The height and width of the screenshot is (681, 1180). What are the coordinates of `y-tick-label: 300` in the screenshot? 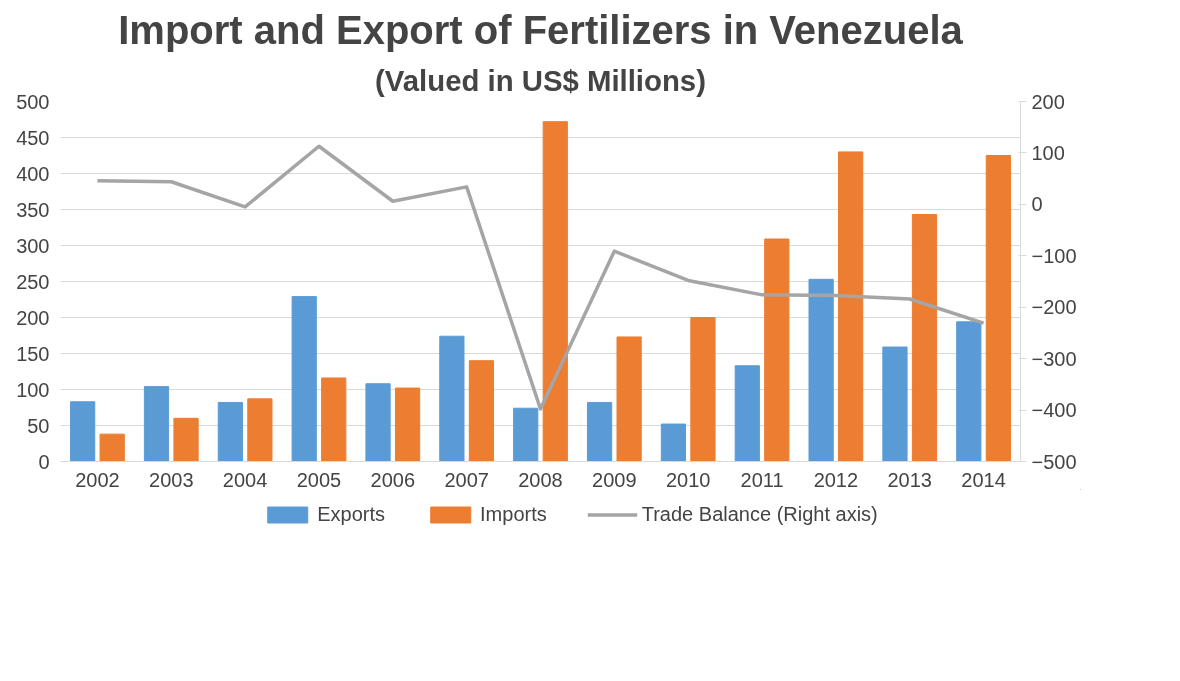 It's located at (33, 245).